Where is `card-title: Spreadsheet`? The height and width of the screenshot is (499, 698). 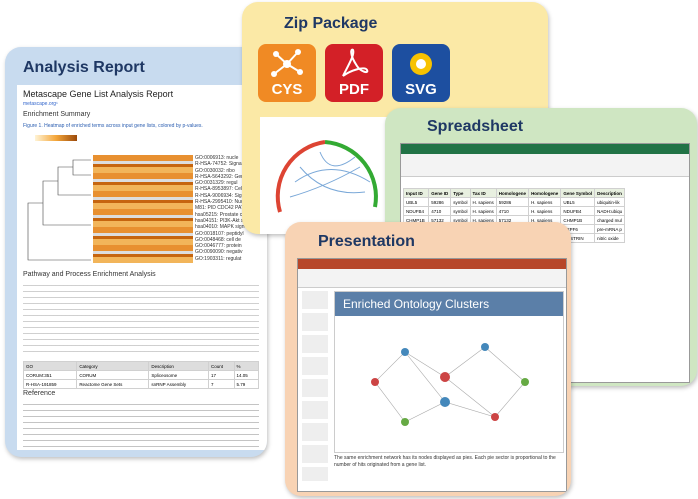 card-title: Spreadsheet is located at coordinates (475, 126).